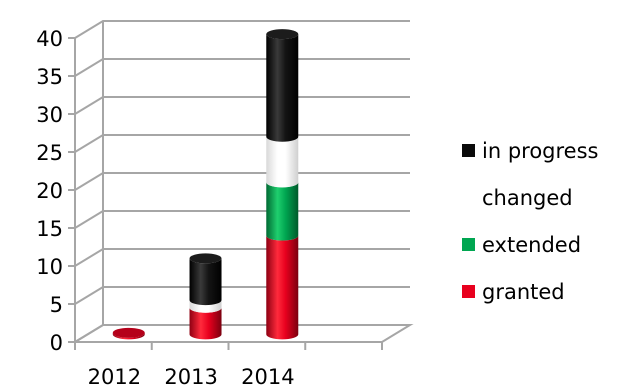  I want to click on bar-segment-extended-2014, so click(282, 211).